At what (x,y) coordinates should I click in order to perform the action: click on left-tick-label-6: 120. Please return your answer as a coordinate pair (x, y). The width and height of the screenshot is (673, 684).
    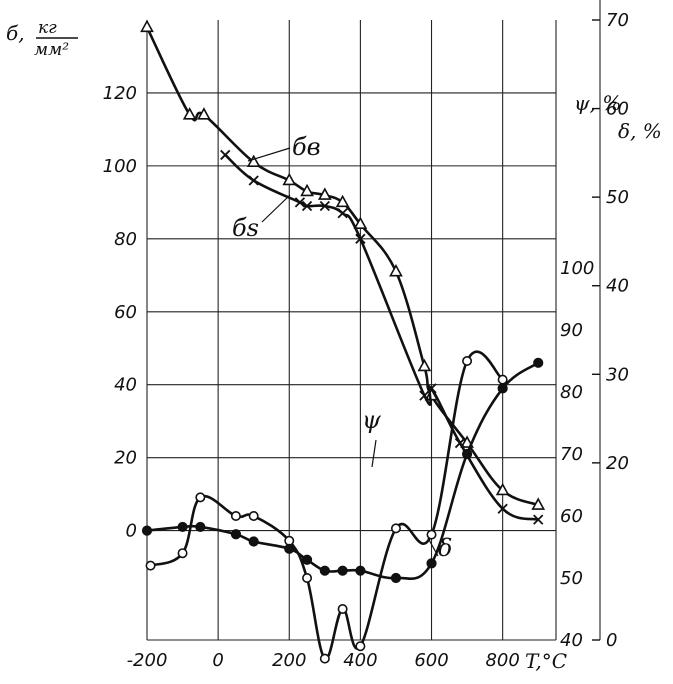
    Looking at the image, I should click on (120, 93).